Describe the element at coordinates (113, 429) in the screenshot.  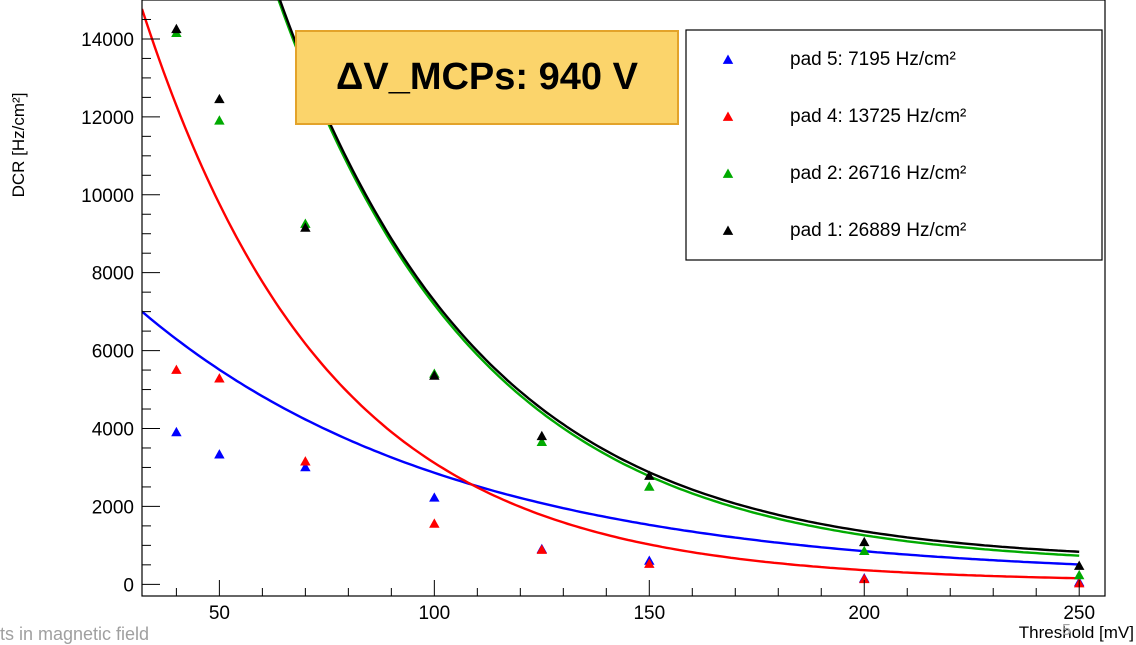
I see `y-tick-label: 4000` at that location.